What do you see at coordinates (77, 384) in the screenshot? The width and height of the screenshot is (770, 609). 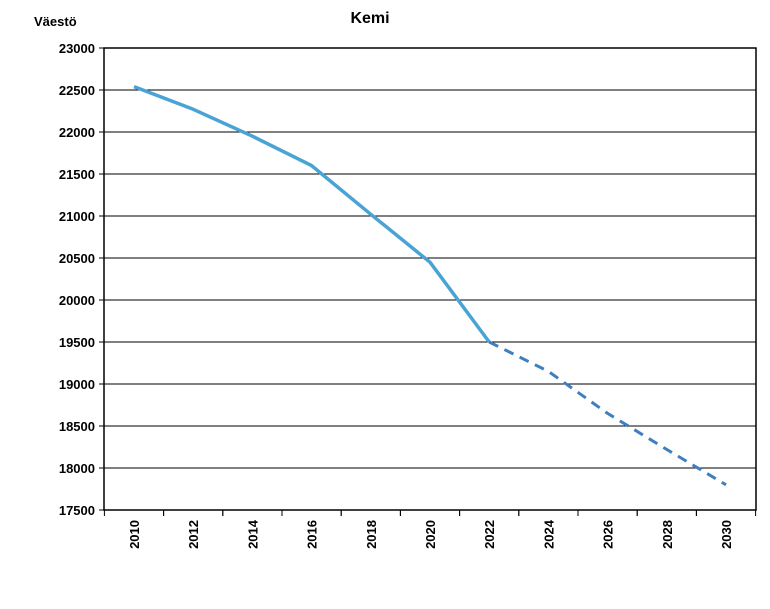 I see `y-tick-label: 19000` at bounding box center [77, 384].